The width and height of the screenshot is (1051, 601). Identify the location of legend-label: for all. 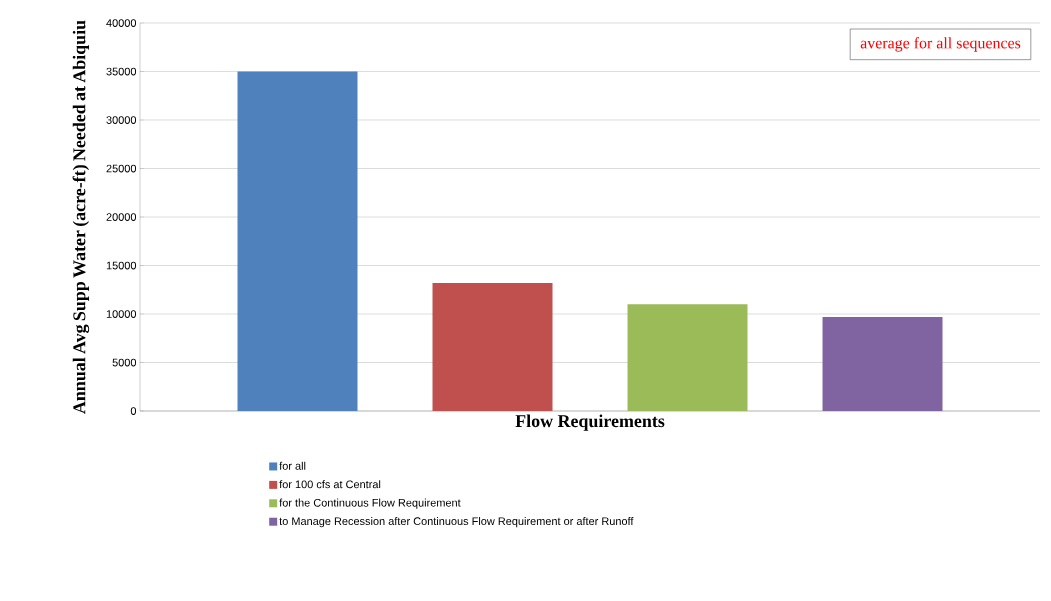
(292, 465).